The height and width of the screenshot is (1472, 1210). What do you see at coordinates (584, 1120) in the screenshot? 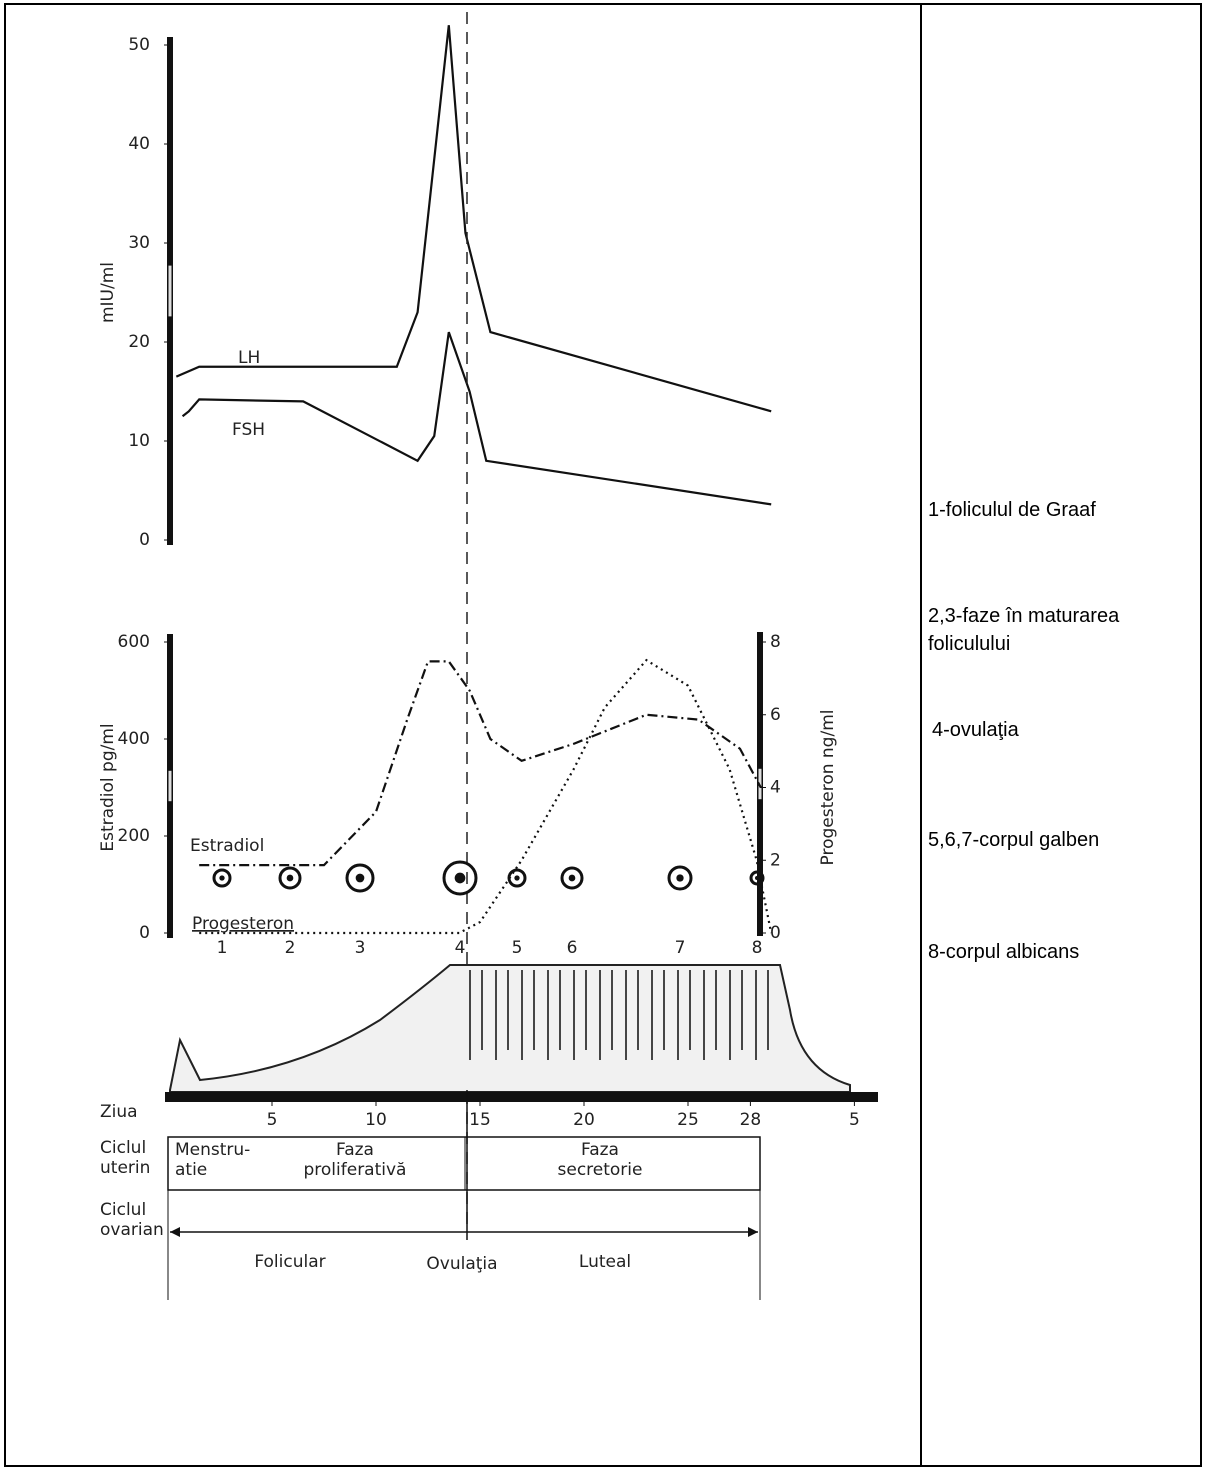
I see `x-tick-label: 20` at bounding box center [584, 1120].